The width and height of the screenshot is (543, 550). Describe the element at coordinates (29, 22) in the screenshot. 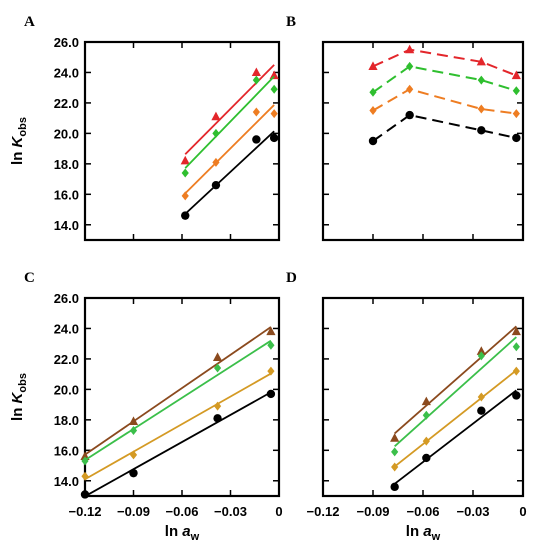

I see `panel-label-a: A` at that location.